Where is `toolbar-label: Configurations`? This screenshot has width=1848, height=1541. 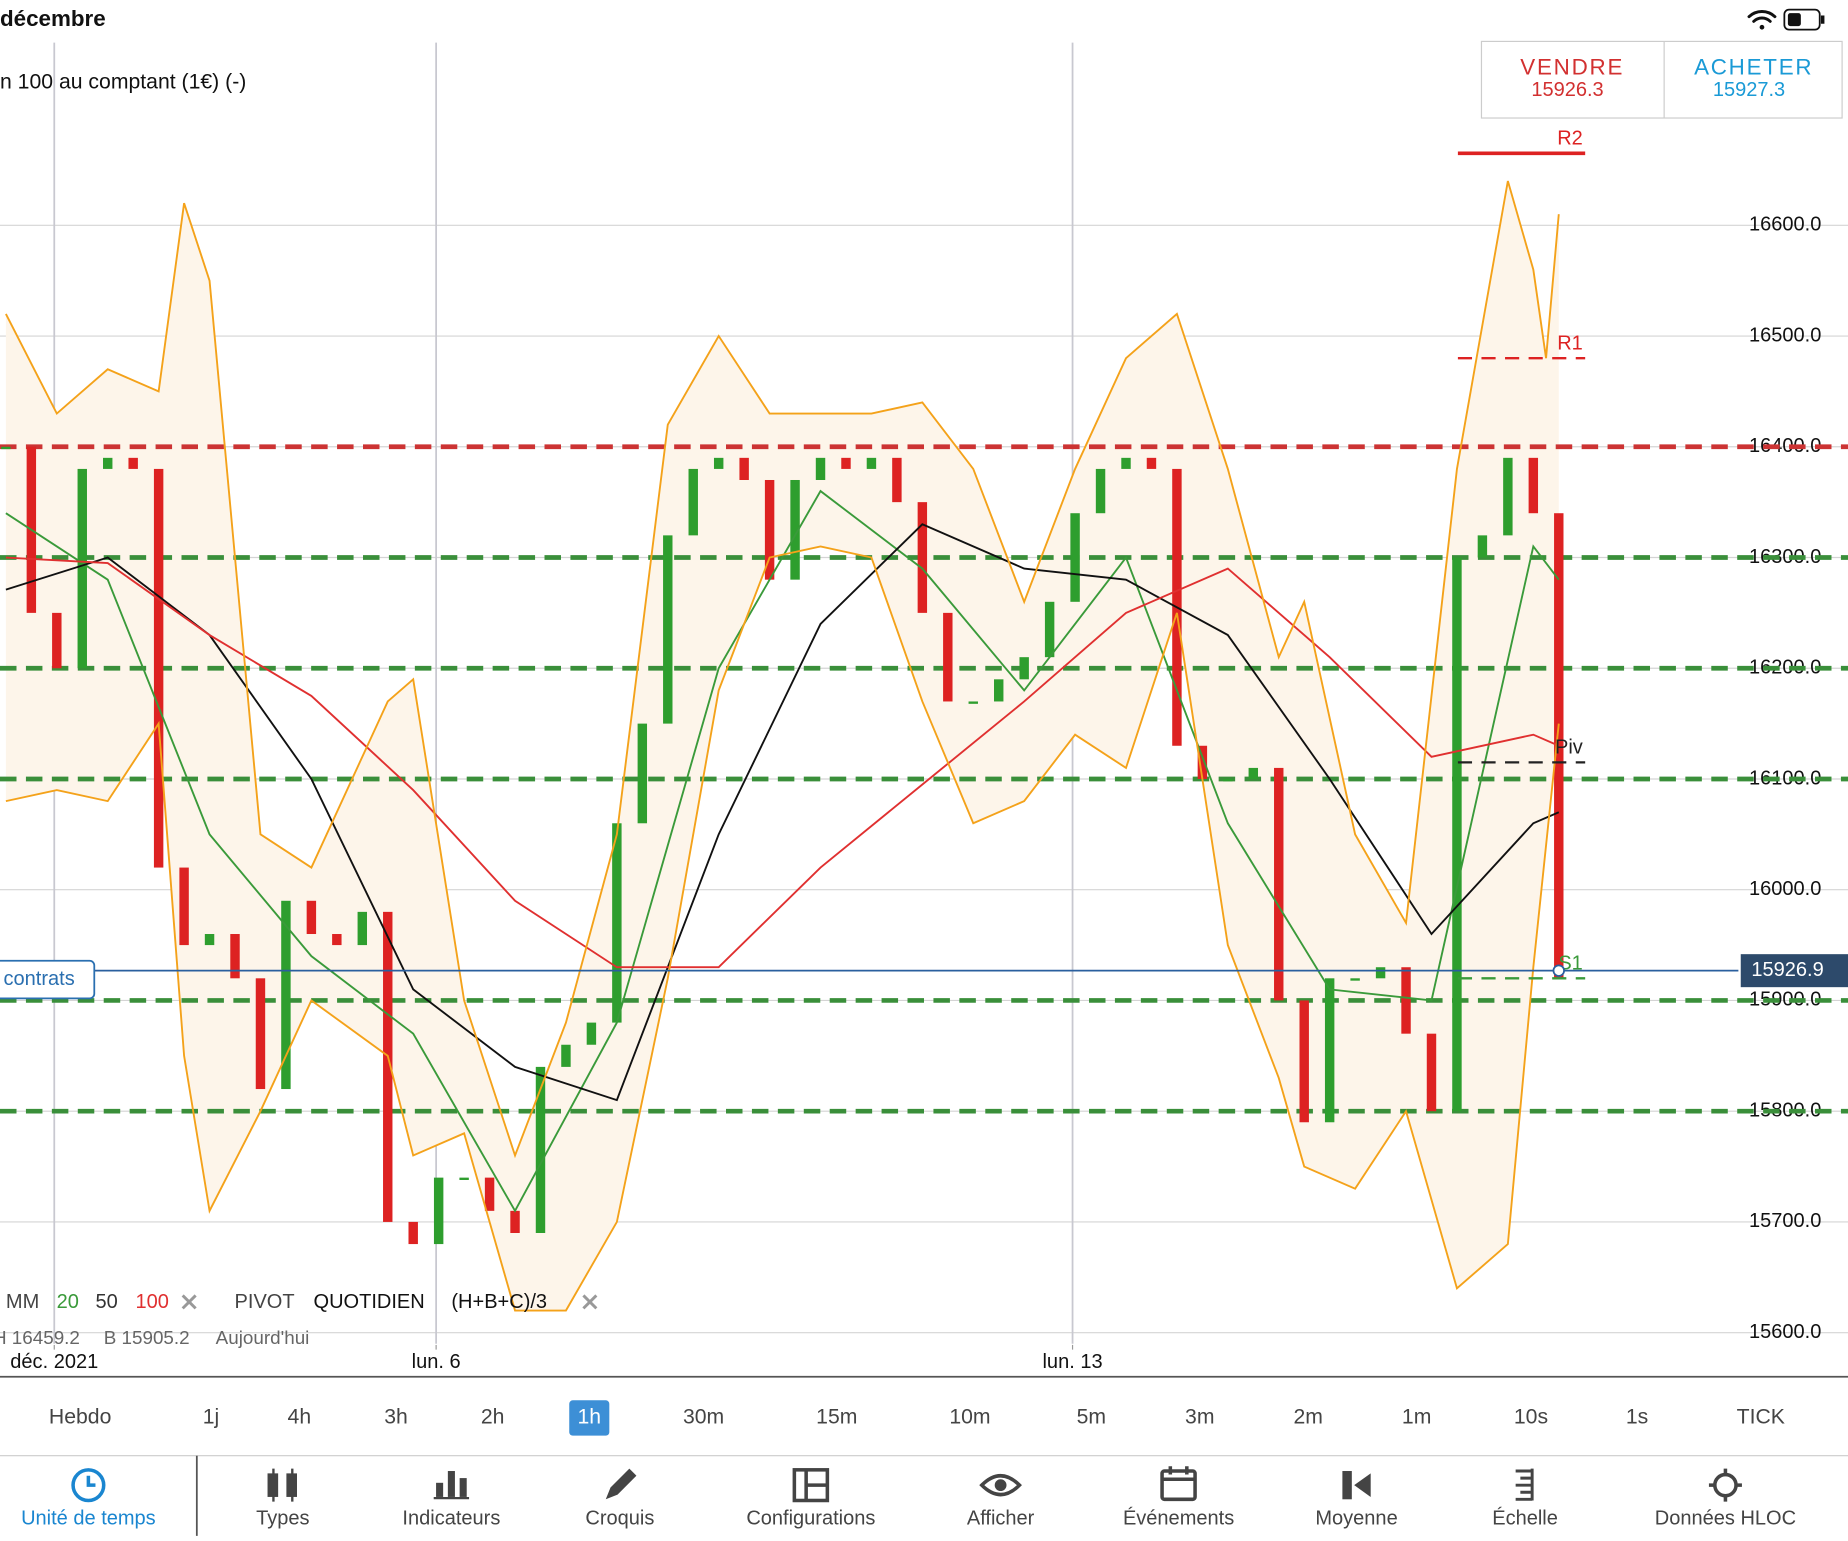 toolbar-label: Configurations is located at coordinates (810, 1519).